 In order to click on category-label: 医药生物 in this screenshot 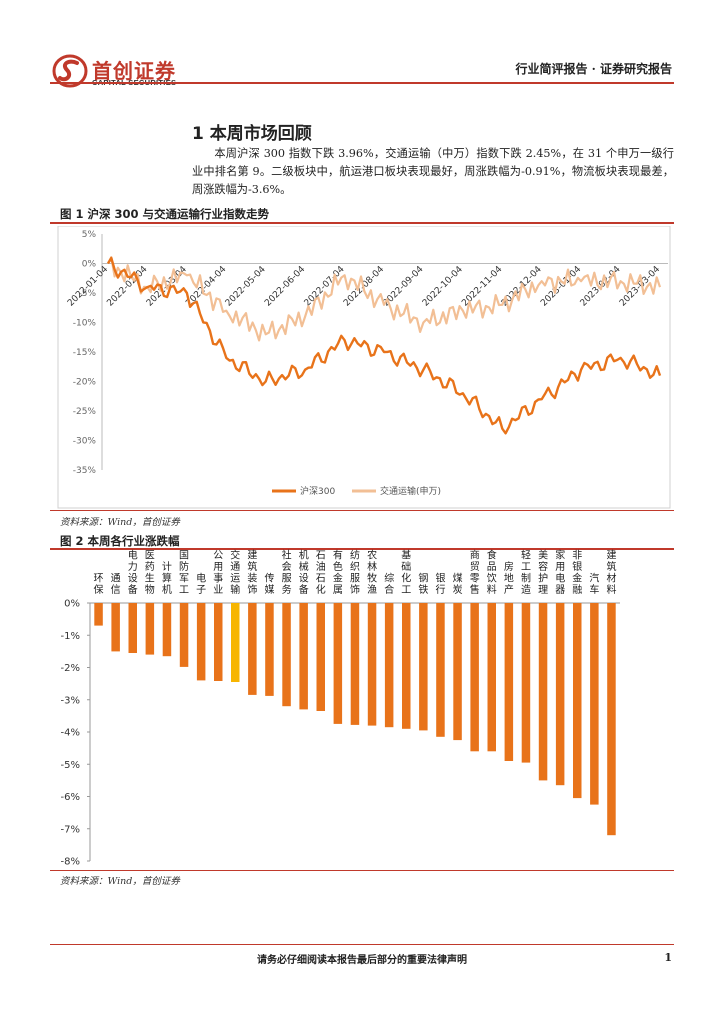, I will do `click(150, 573)`.